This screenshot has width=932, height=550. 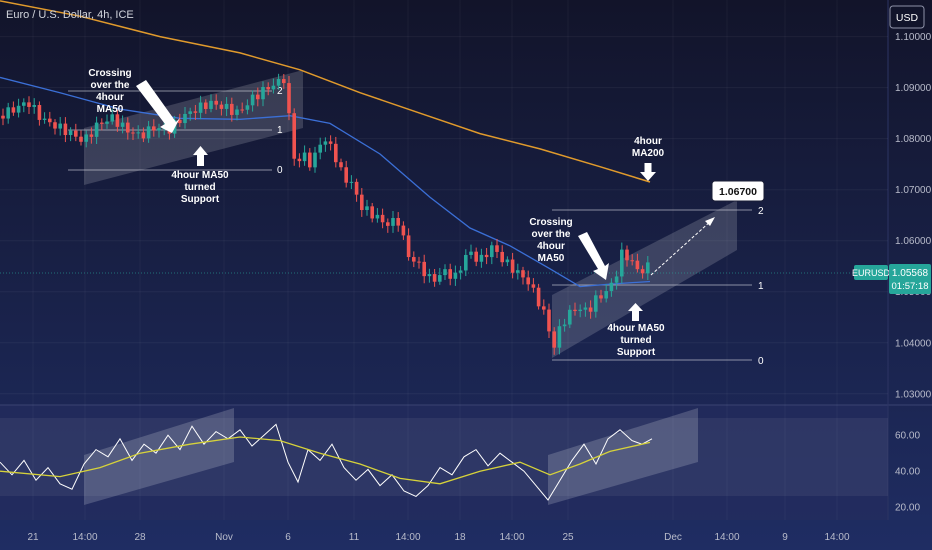 I want to click on price-tick-label: 1.03000, so click(x=913, y=394).